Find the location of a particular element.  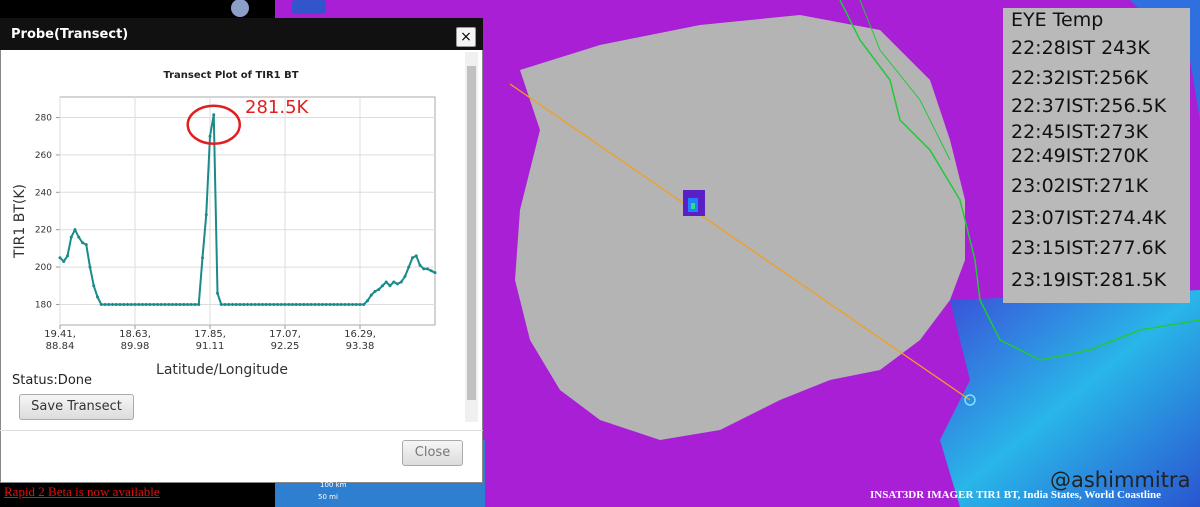

scale-label: 100 km is located at coordinates (333, 485).